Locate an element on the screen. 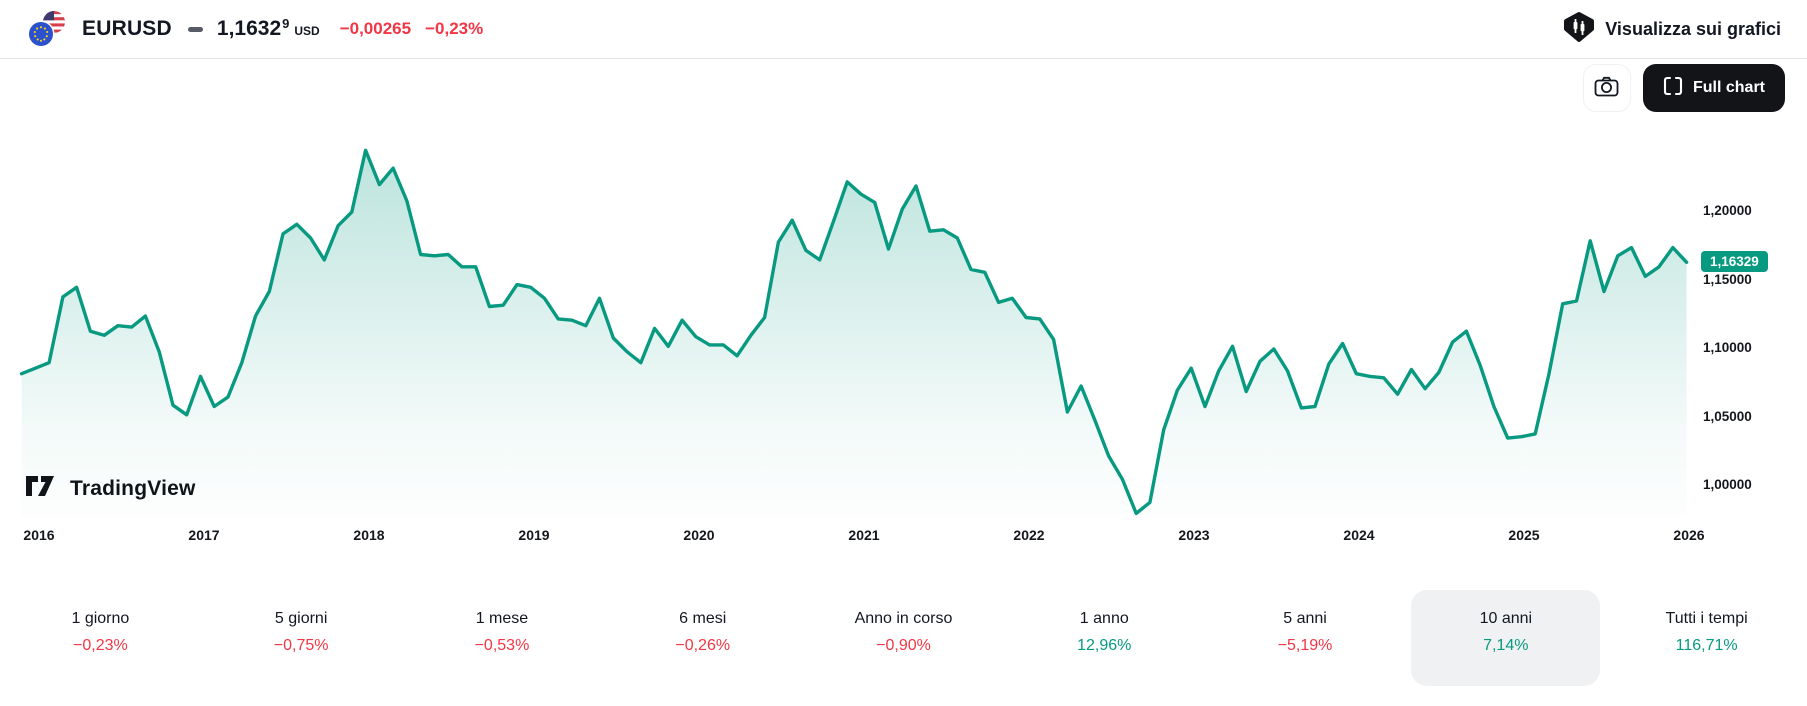 Image resolution: width=1807 pixels, height=706 pixels. stat-change-value: −0,26% is located at coordinates (703, 645).